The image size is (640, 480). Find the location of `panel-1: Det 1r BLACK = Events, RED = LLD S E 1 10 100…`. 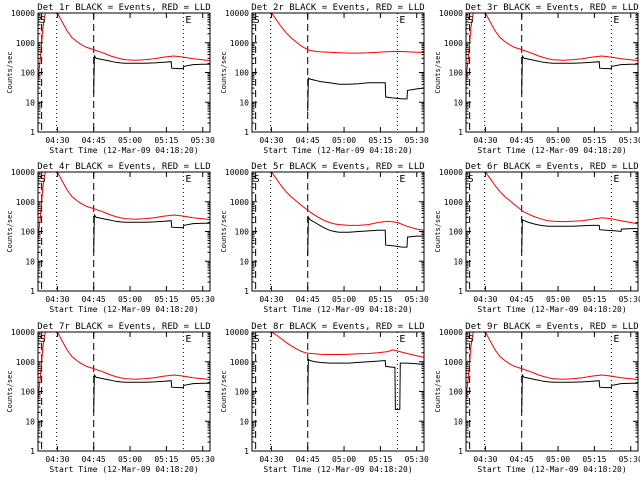

panel-1: Det 1r BLACK = Events, RED = LLD S E 1 10 100… is located at coordinates (110, 79).